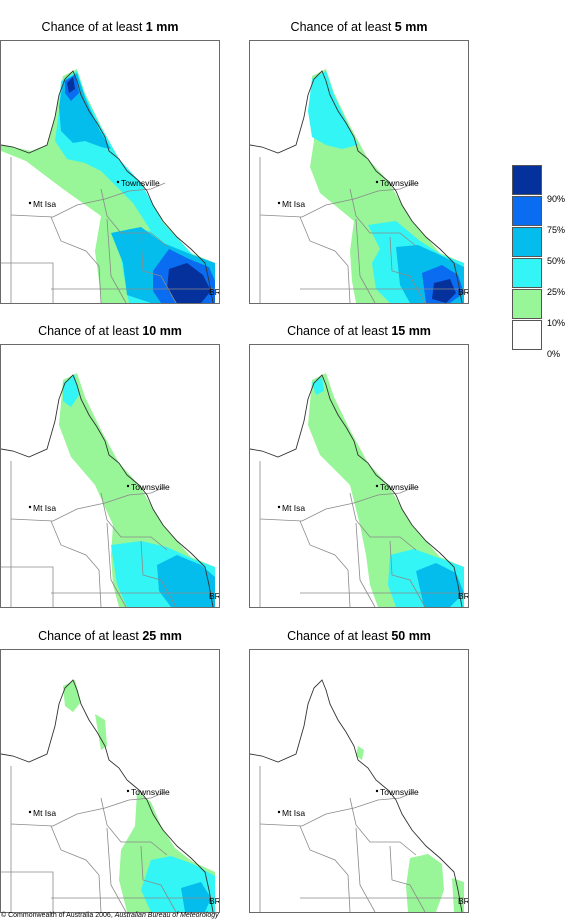  What do you see at coordinates (110, 636) in the screenshot?
I see `panel-title: Chance of at least 25 mm` at bounding box center [110, 636].